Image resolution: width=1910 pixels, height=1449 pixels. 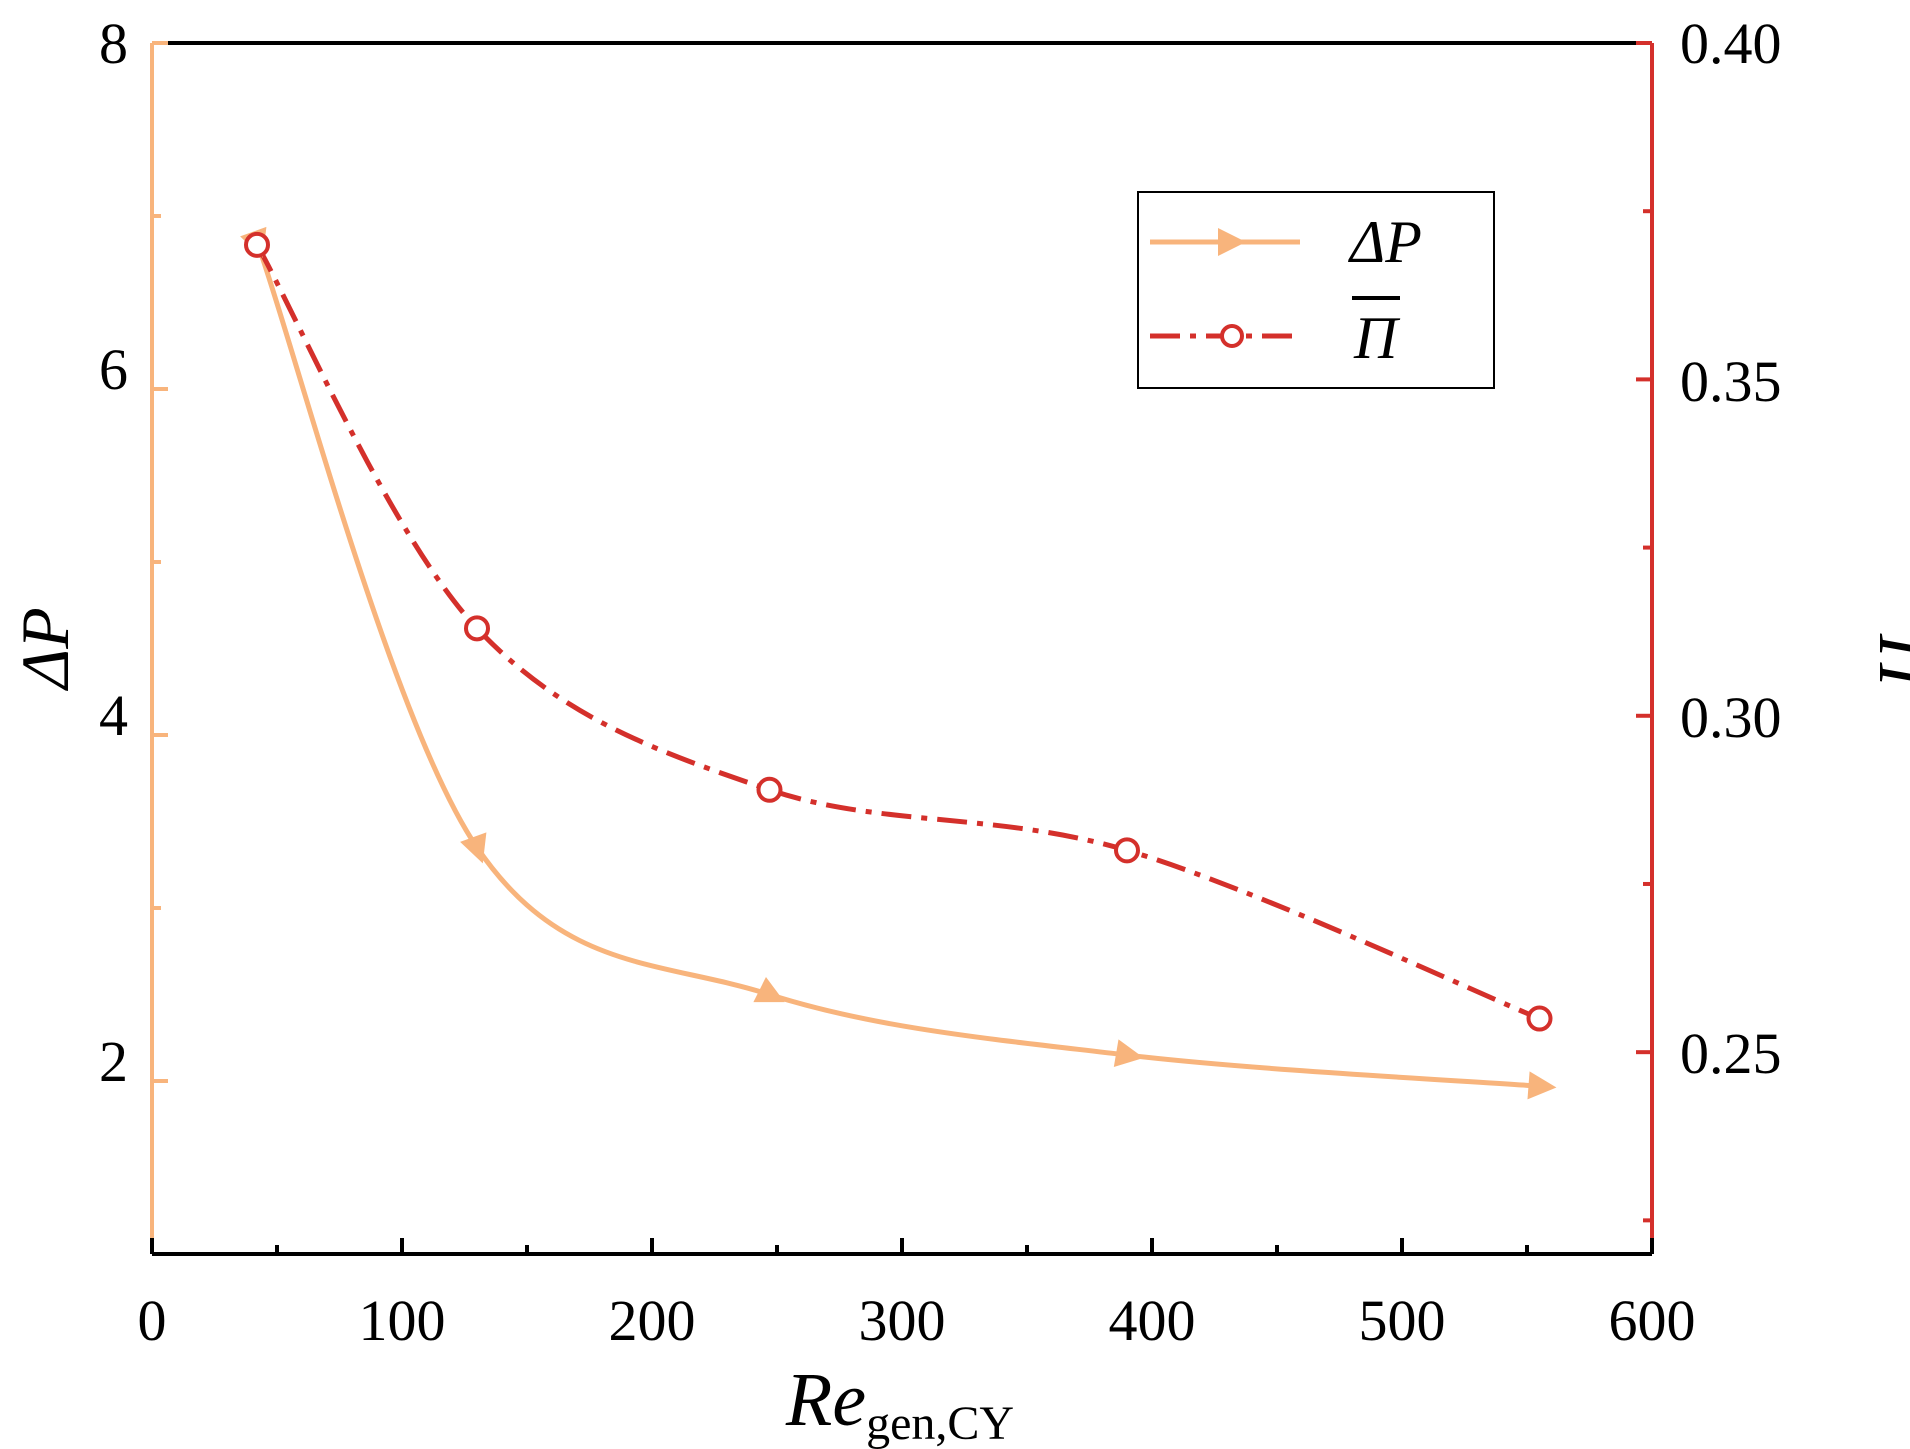 I want to click on right-y-axis-title: Π, so click(x=1887, y=661).